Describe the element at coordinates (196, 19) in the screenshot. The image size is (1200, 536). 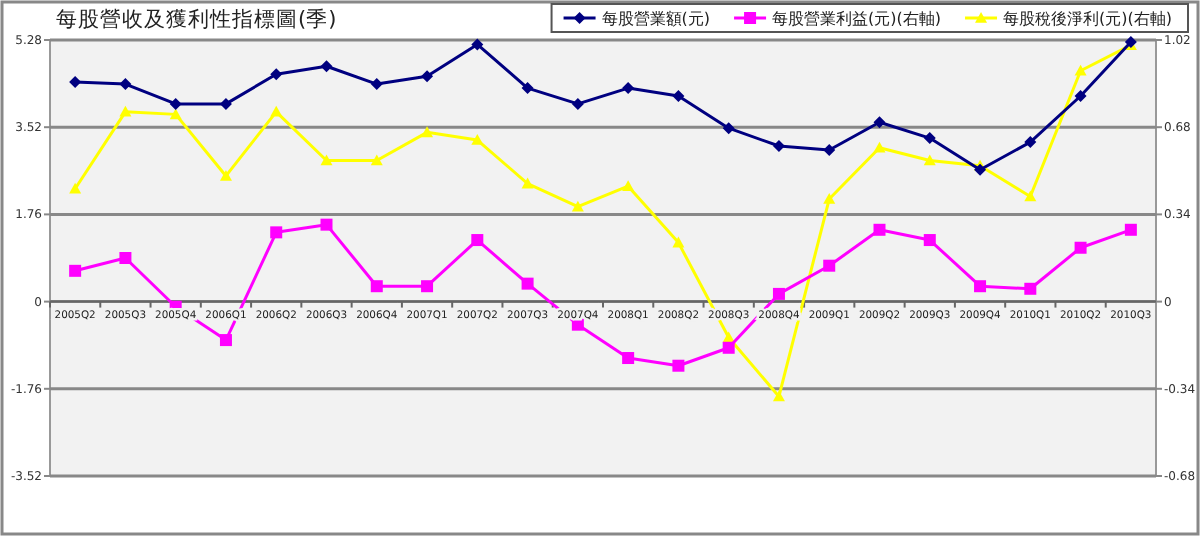
I see `chart-title: 每股營收及獲利性指標圖(季)` at that location.